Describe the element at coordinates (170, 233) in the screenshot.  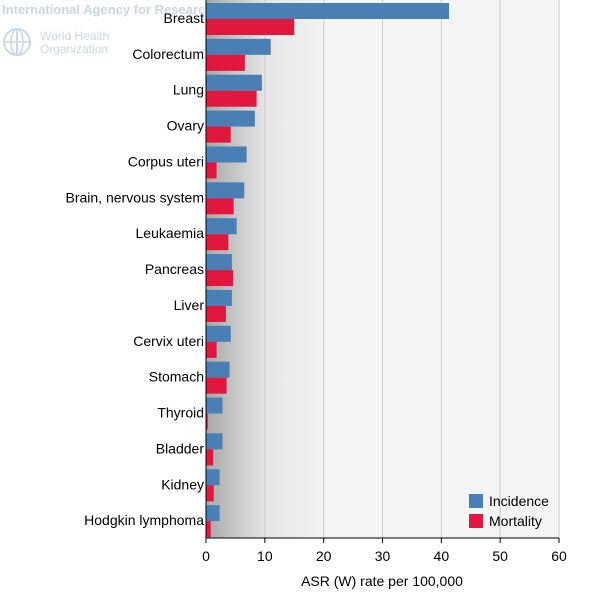
I see `category-label: Leukaemia` at that location.